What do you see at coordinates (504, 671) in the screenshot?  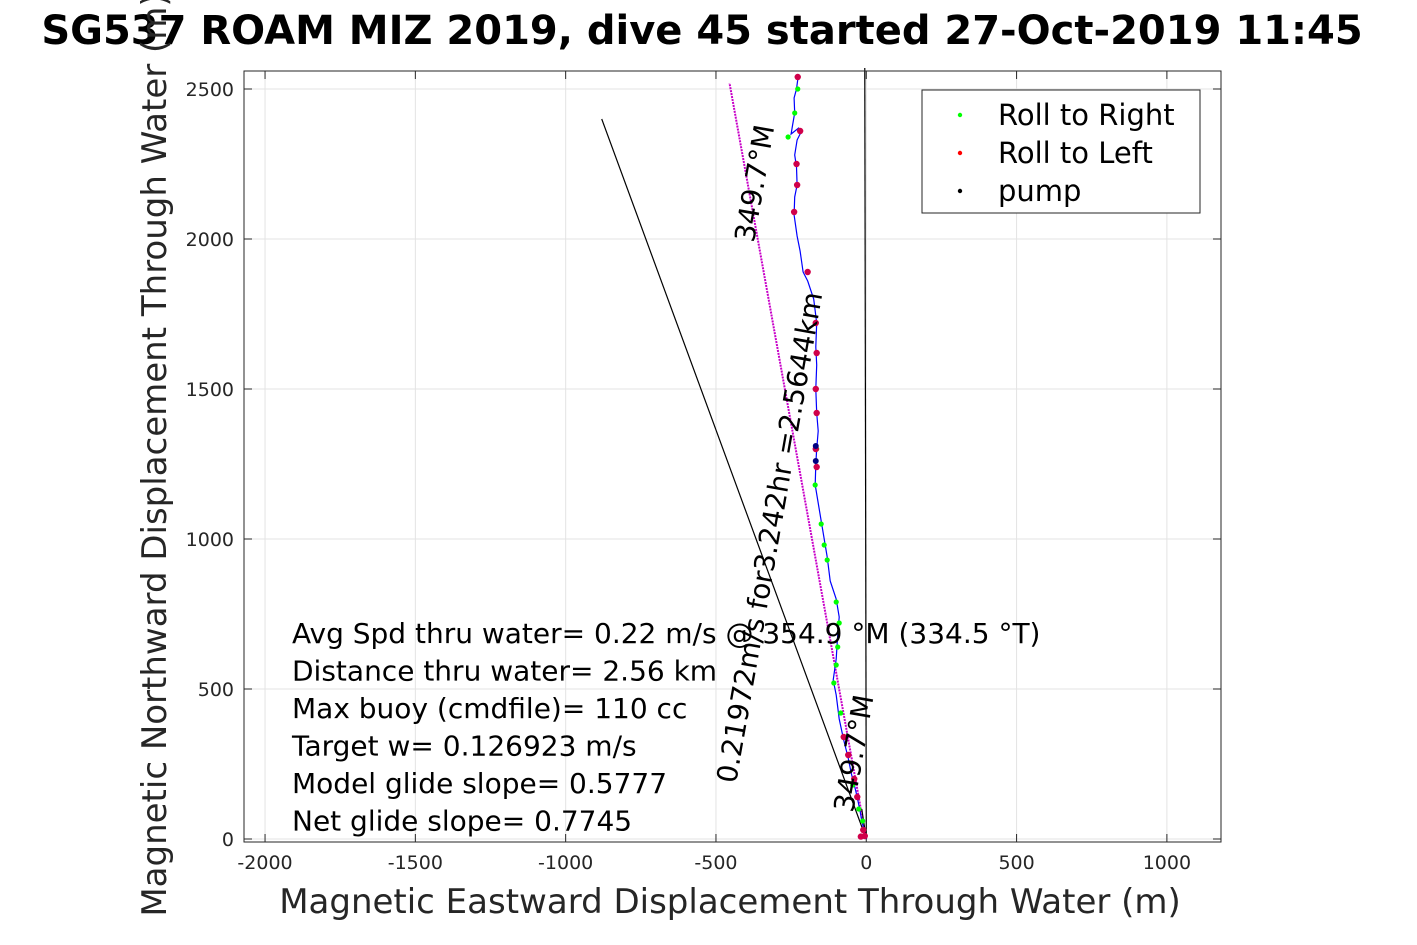 I see `annotation-line: Distance thru water= 2.56 km` at bounding box center [504, 671].